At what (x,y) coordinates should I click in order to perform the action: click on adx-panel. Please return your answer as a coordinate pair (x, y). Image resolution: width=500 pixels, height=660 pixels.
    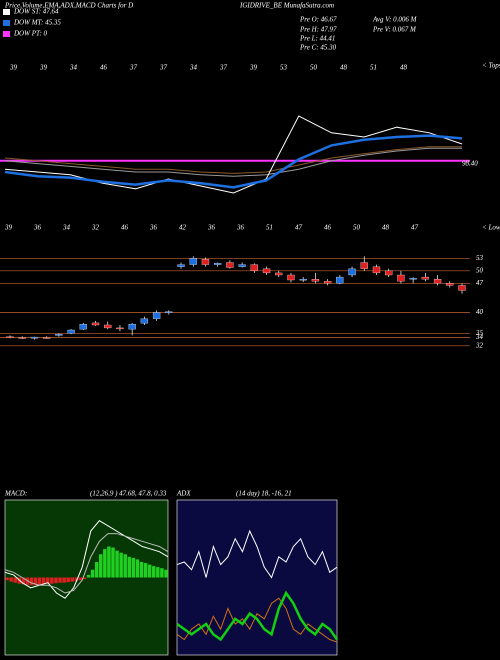
    Looking at the image, I should click on (257, 577).